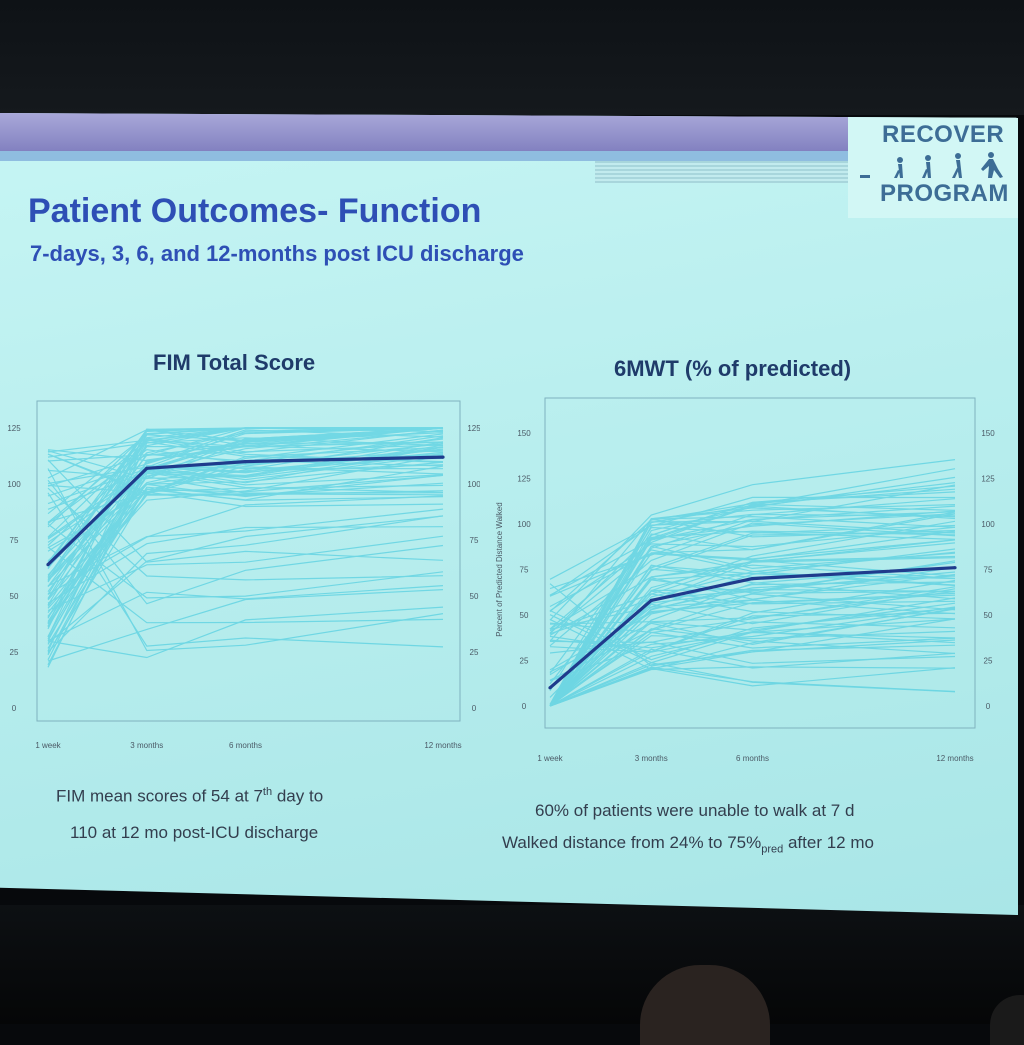  I want to click on fim-y-tick-label-right: 125, so click(473, 428).